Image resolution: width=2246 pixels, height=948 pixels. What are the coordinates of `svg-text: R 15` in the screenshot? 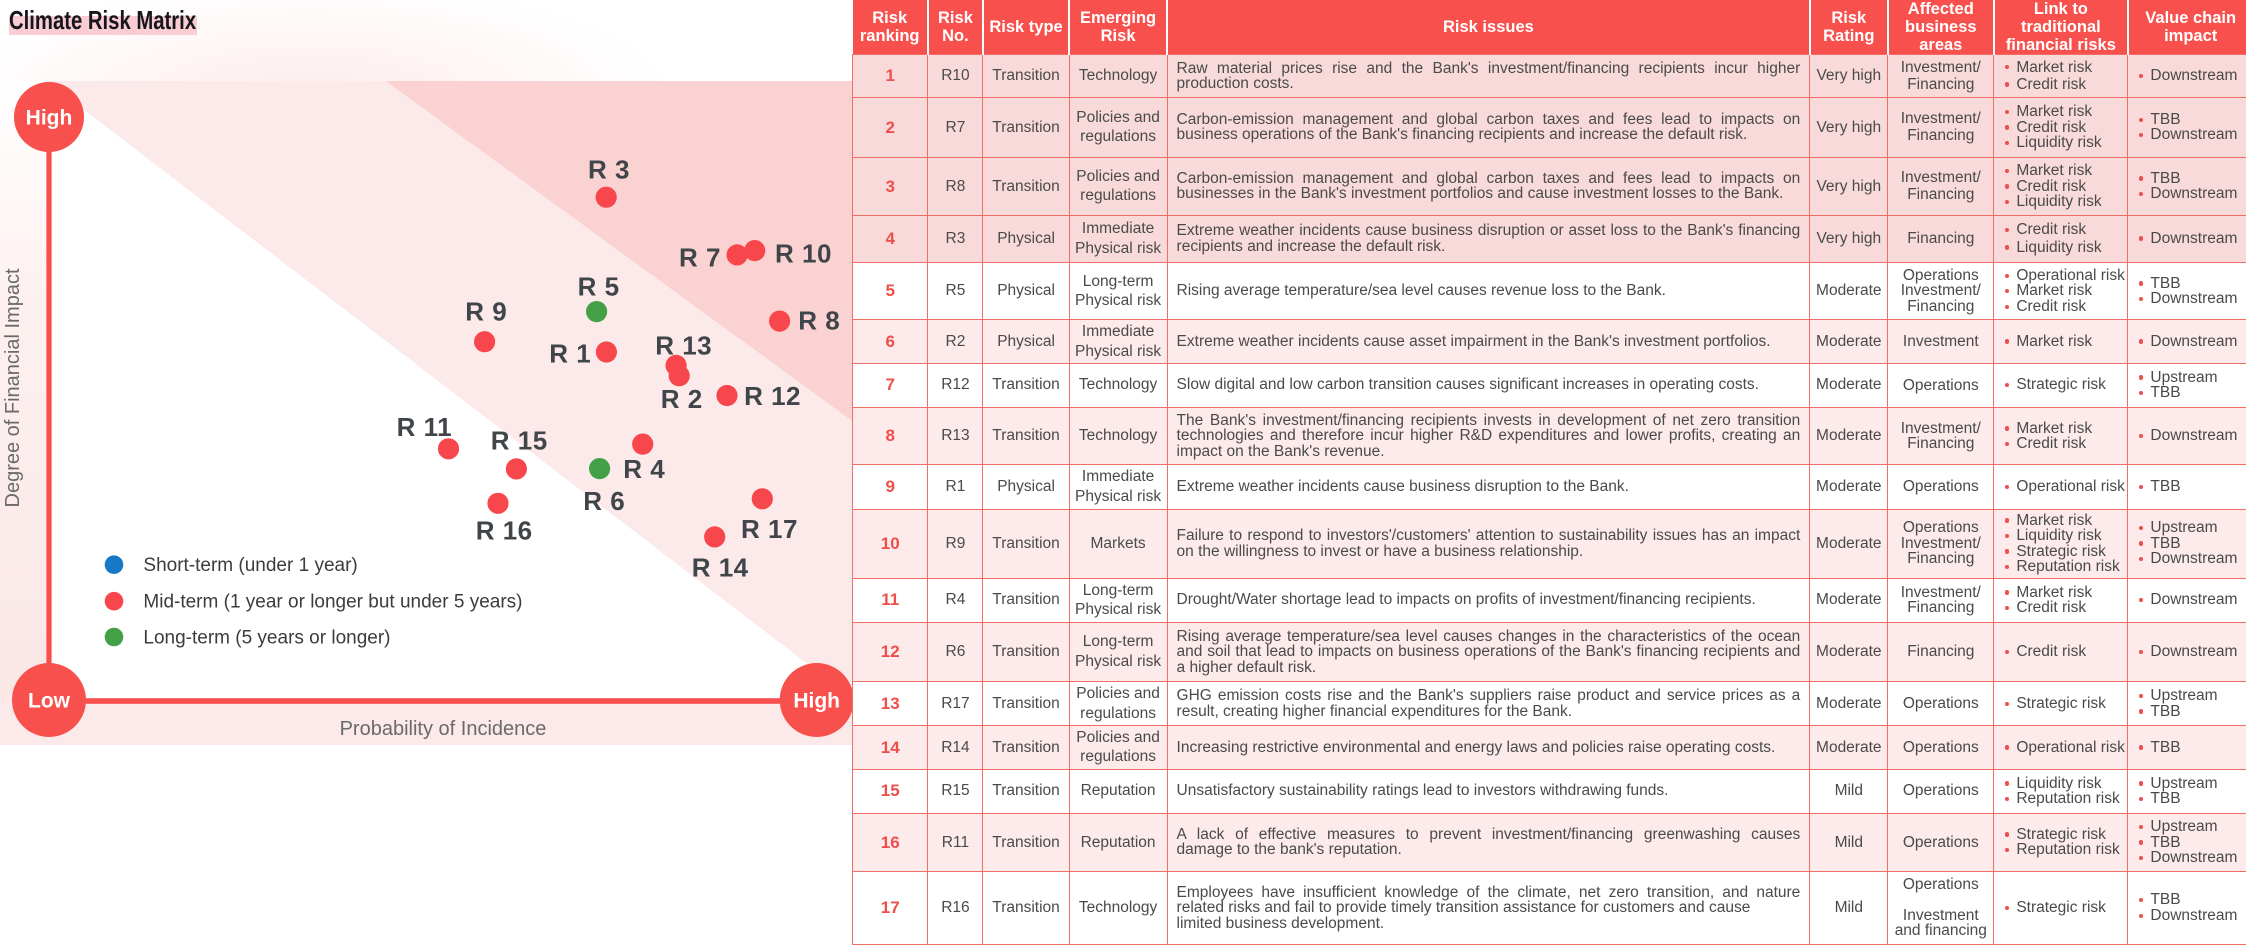 It's located at (519, 440).